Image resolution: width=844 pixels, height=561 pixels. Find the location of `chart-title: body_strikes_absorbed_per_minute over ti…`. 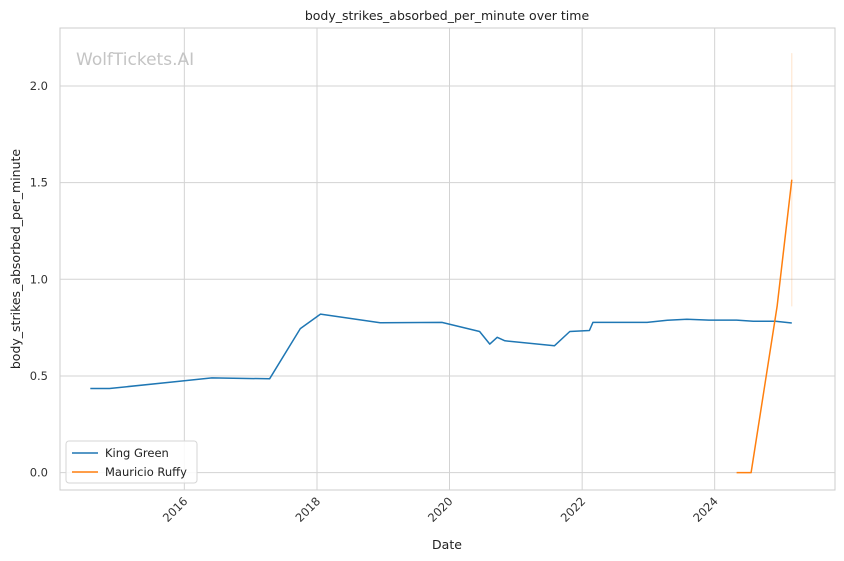

chart-title: body_strikes_absorbed_per_minute over ti… is located at coordinates (447, 15).